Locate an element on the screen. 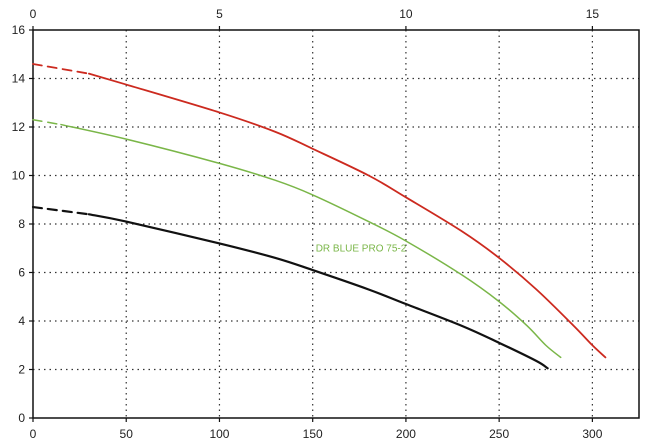 This screenshot has width=655, height=447. tick-label-y-14: 14 is located at coordinates (19, 79).